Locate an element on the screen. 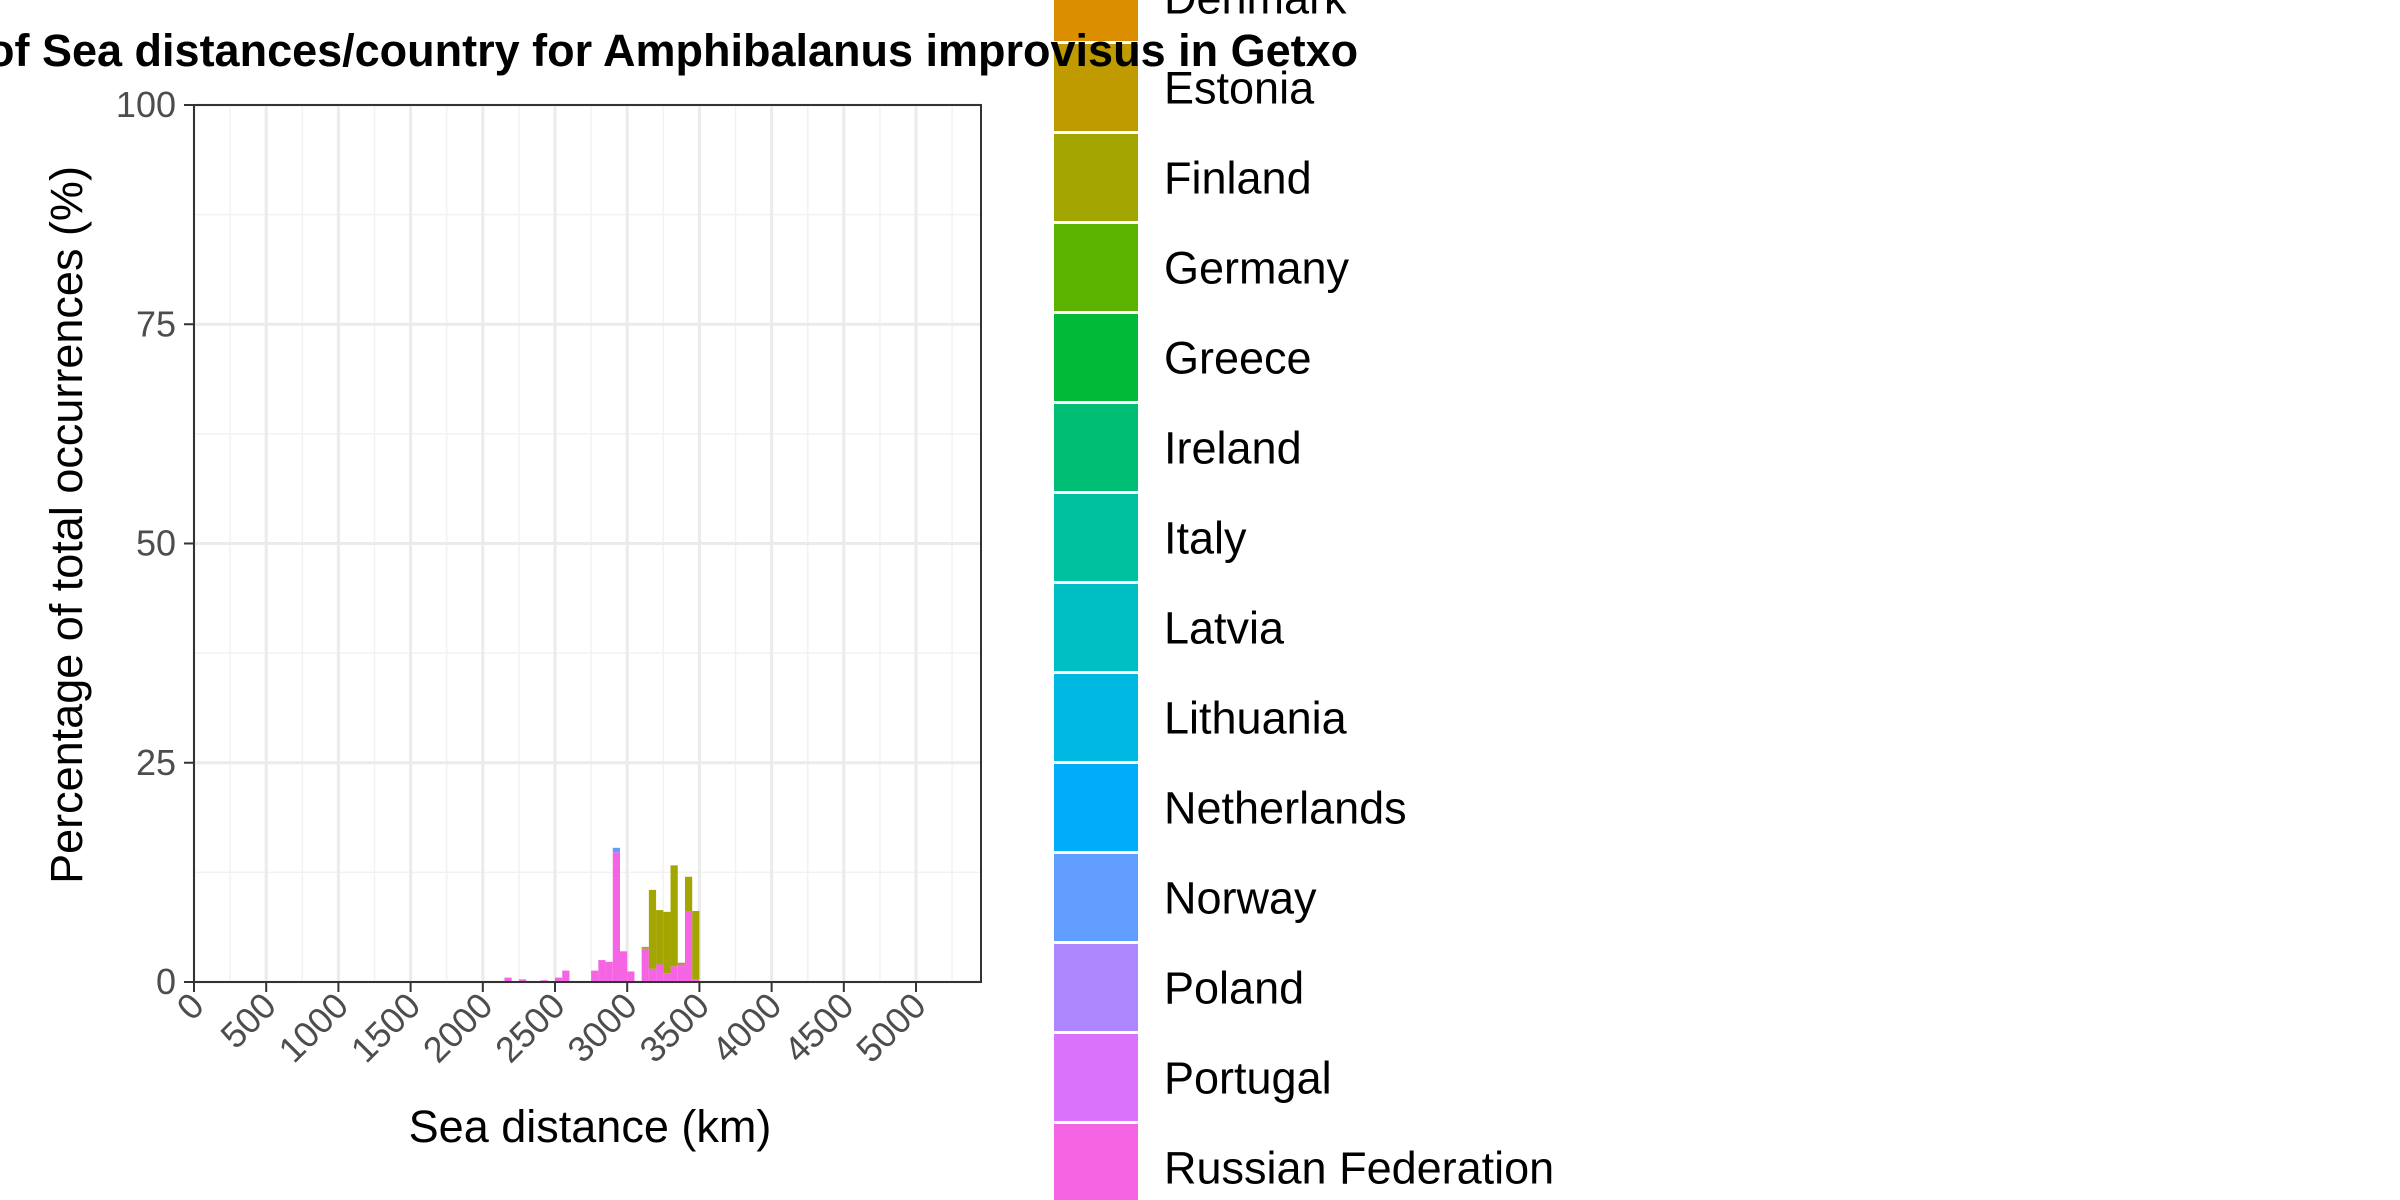  y-tick-label: 0 is located at coordinates (166, 981).